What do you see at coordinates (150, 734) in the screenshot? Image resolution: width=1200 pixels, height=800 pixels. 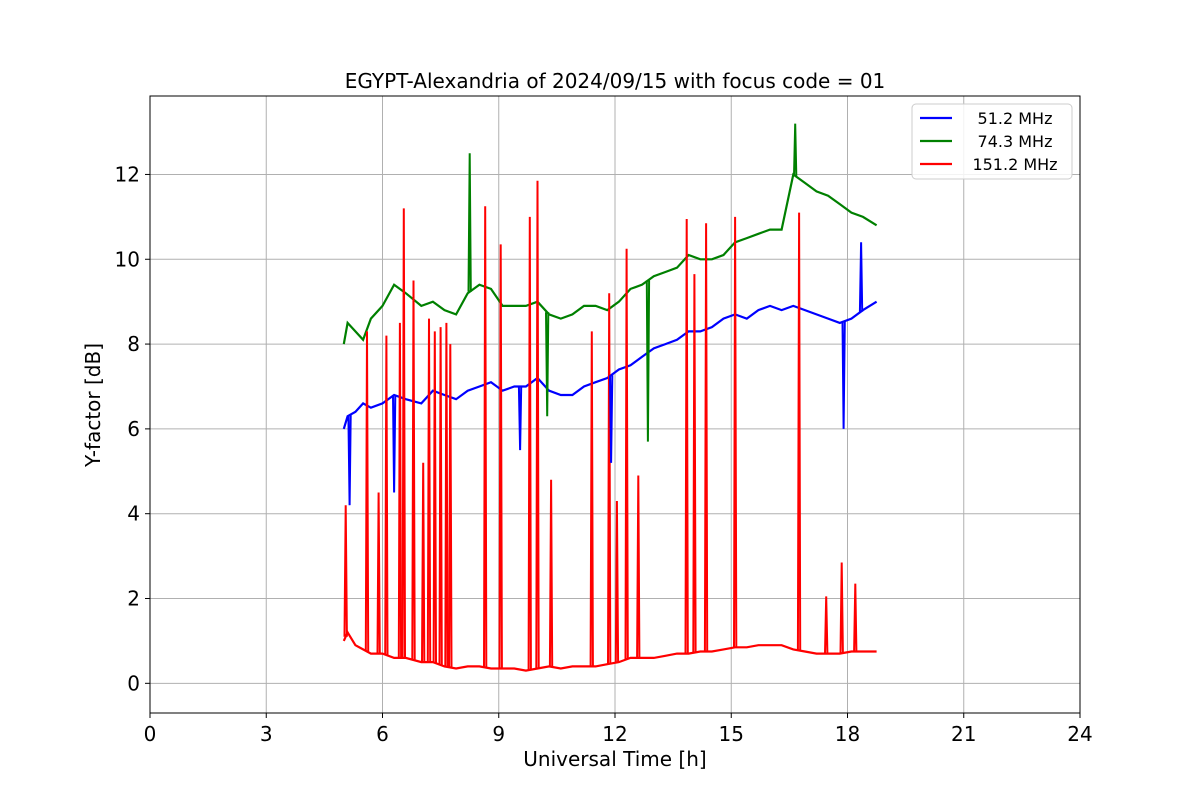 I see `x-tick-label: 0` at bounding box center [150, 734].